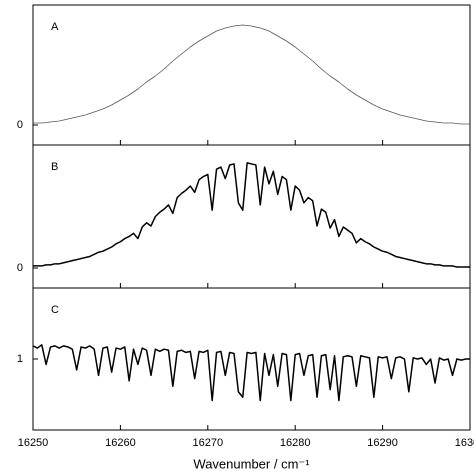  I want to click on x-axis-label: Wavenumber / cm⁻¹, so click(251, 463).